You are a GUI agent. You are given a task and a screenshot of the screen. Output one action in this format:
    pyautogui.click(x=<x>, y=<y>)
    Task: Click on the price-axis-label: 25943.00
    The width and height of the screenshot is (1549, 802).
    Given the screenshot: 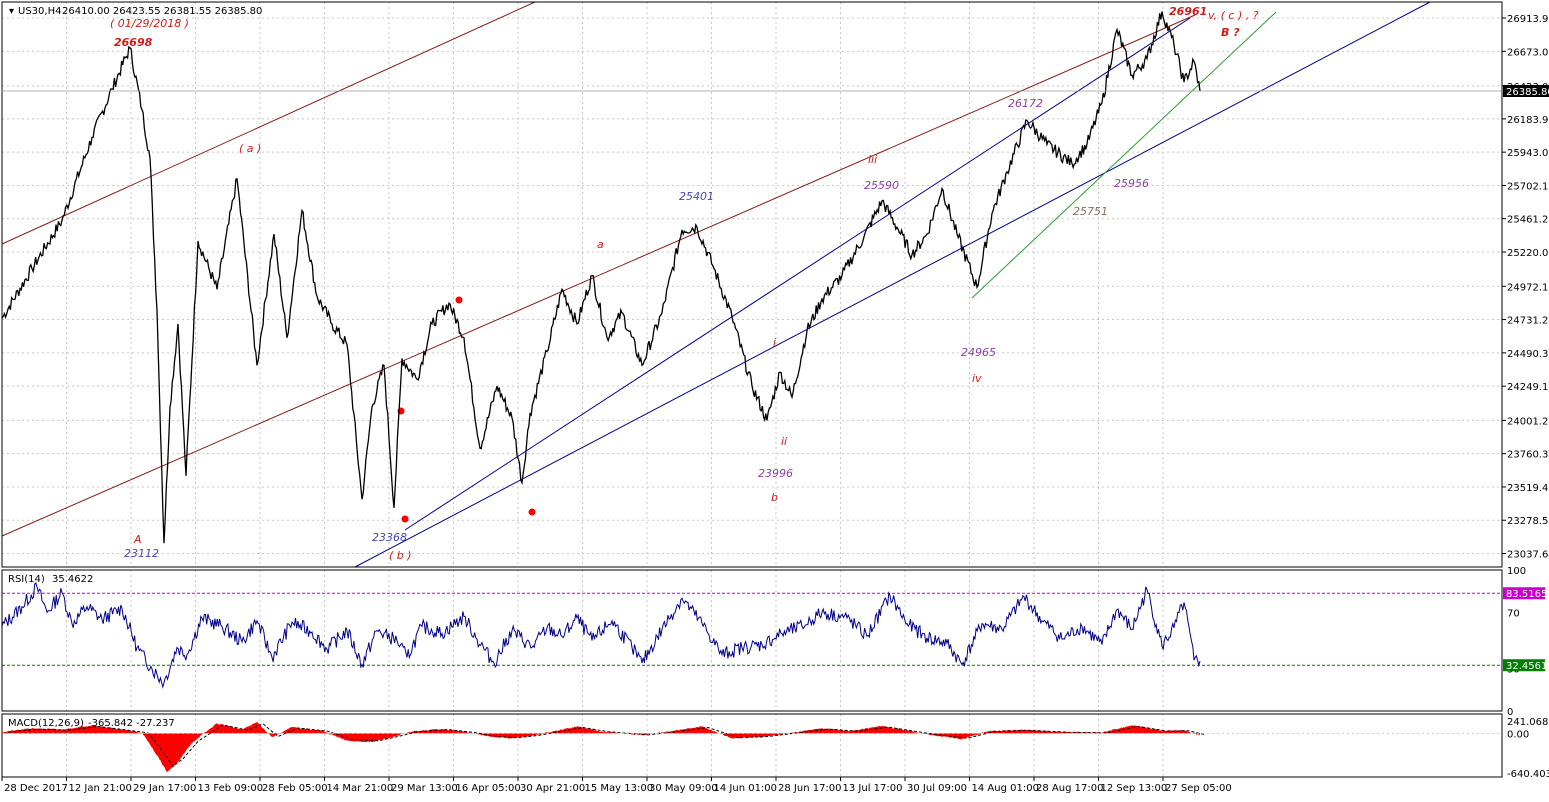 What is the action you would take?
    pyautogui.click(x=1528, y=153)
    